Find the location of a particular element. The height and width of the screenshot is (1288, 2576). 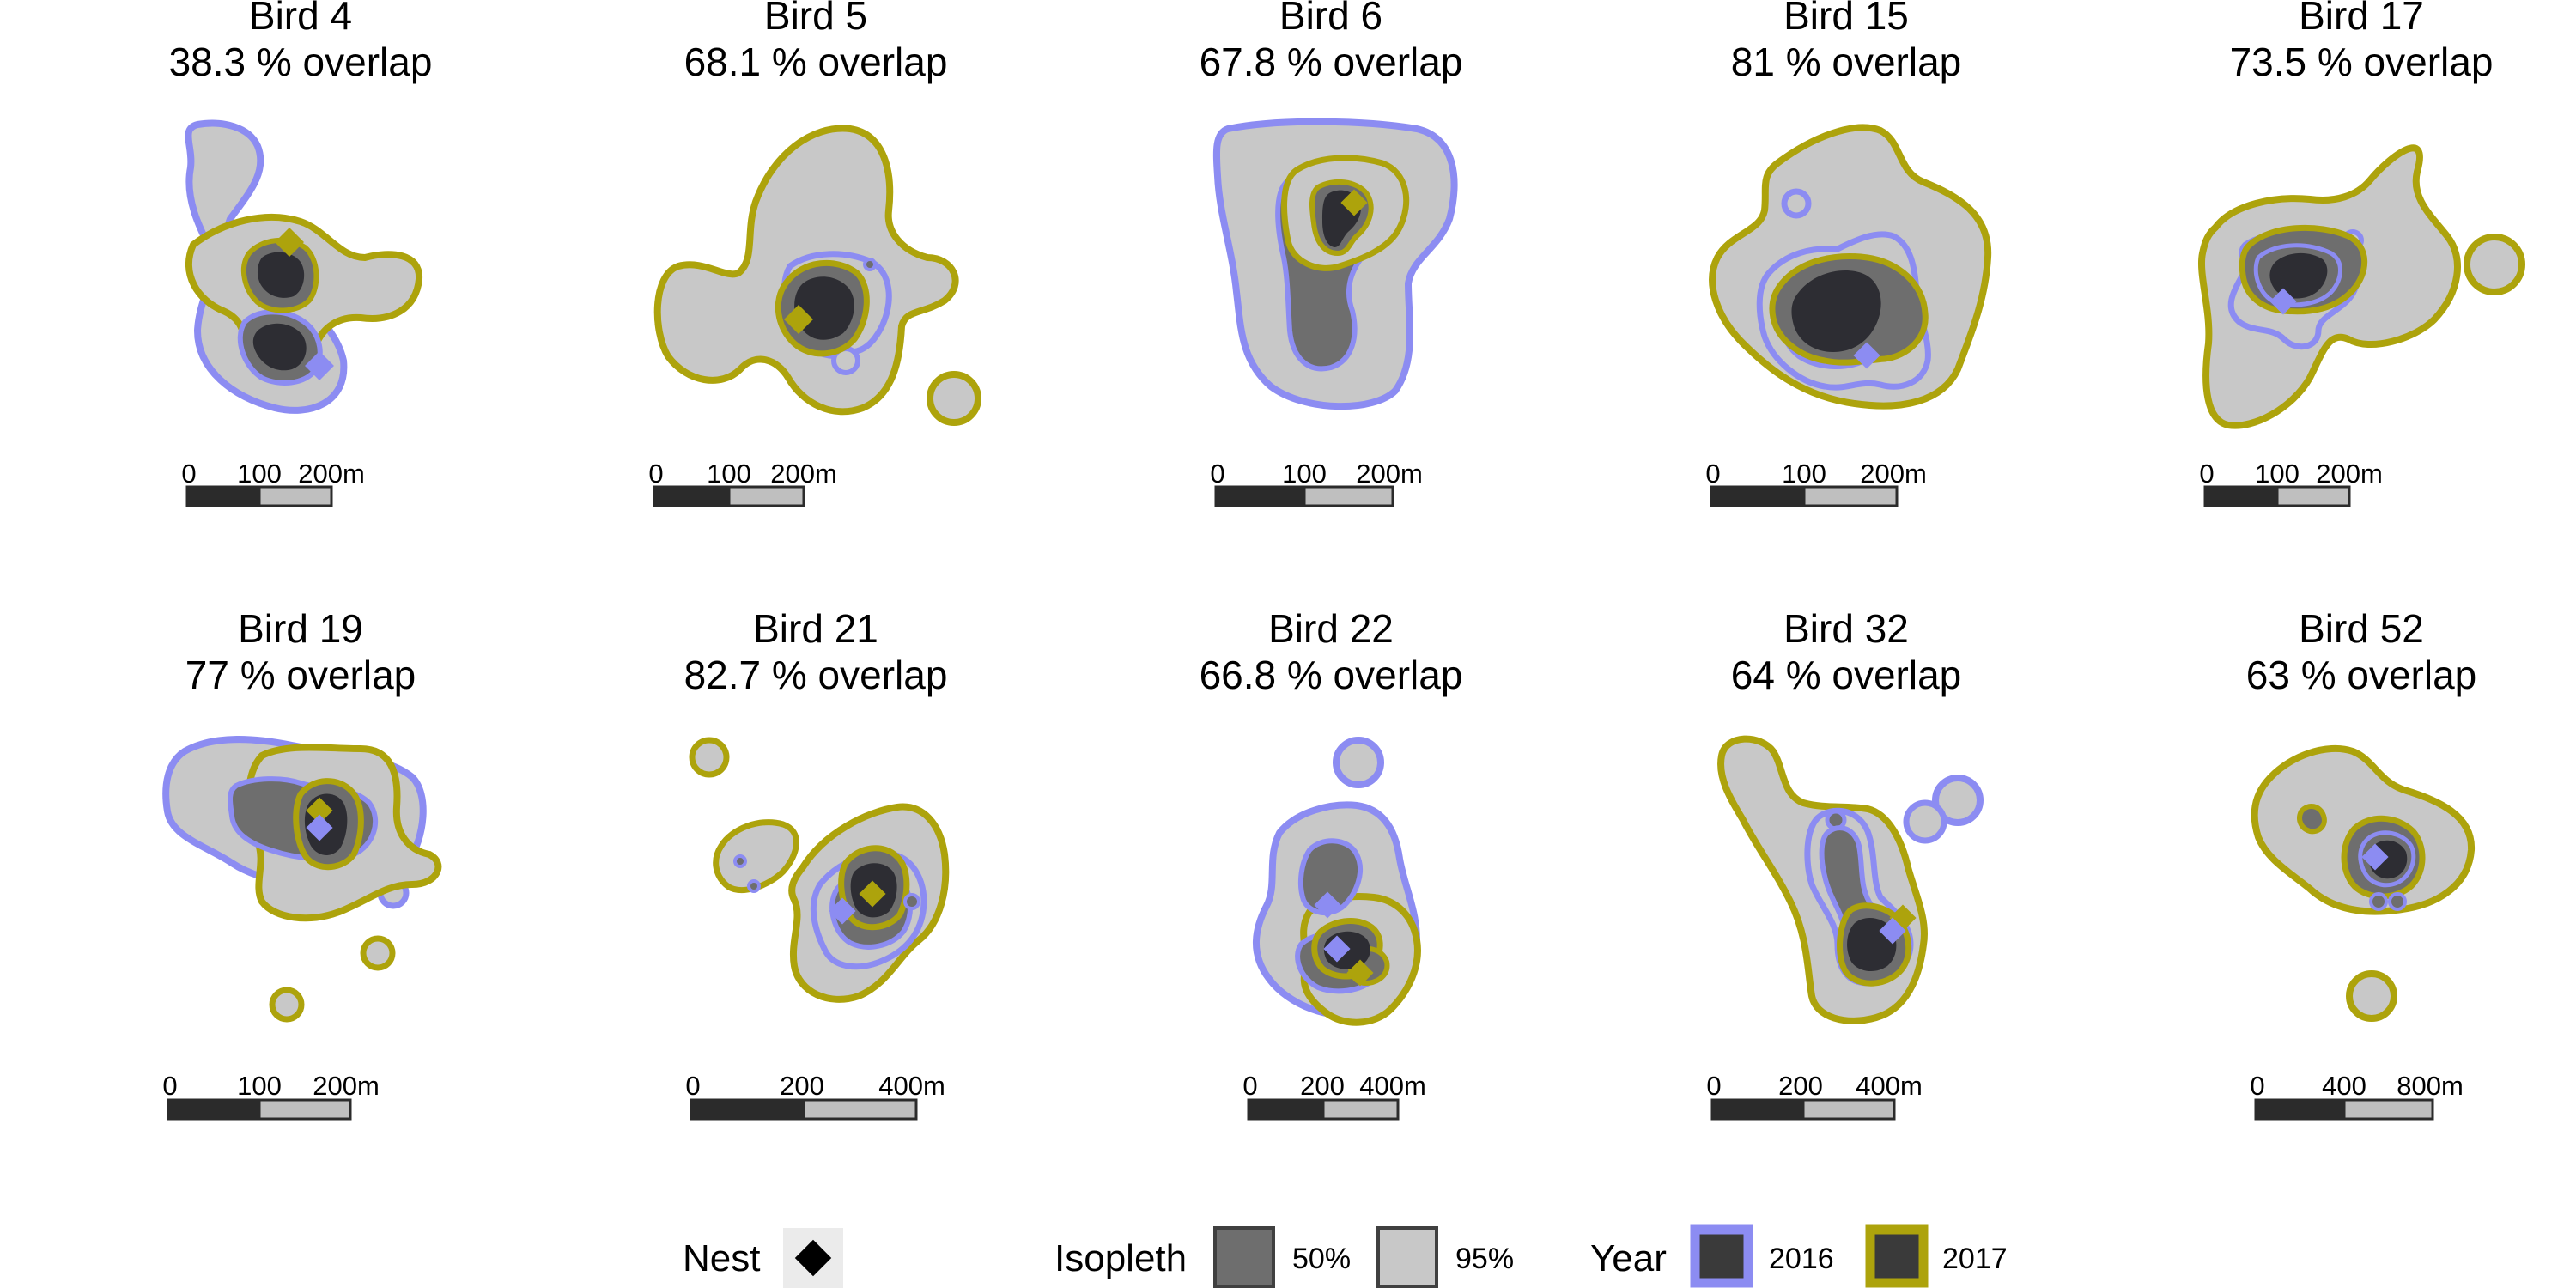

panel-overlap-label: 68.1 % overlap is located at coordinates (816, 61).